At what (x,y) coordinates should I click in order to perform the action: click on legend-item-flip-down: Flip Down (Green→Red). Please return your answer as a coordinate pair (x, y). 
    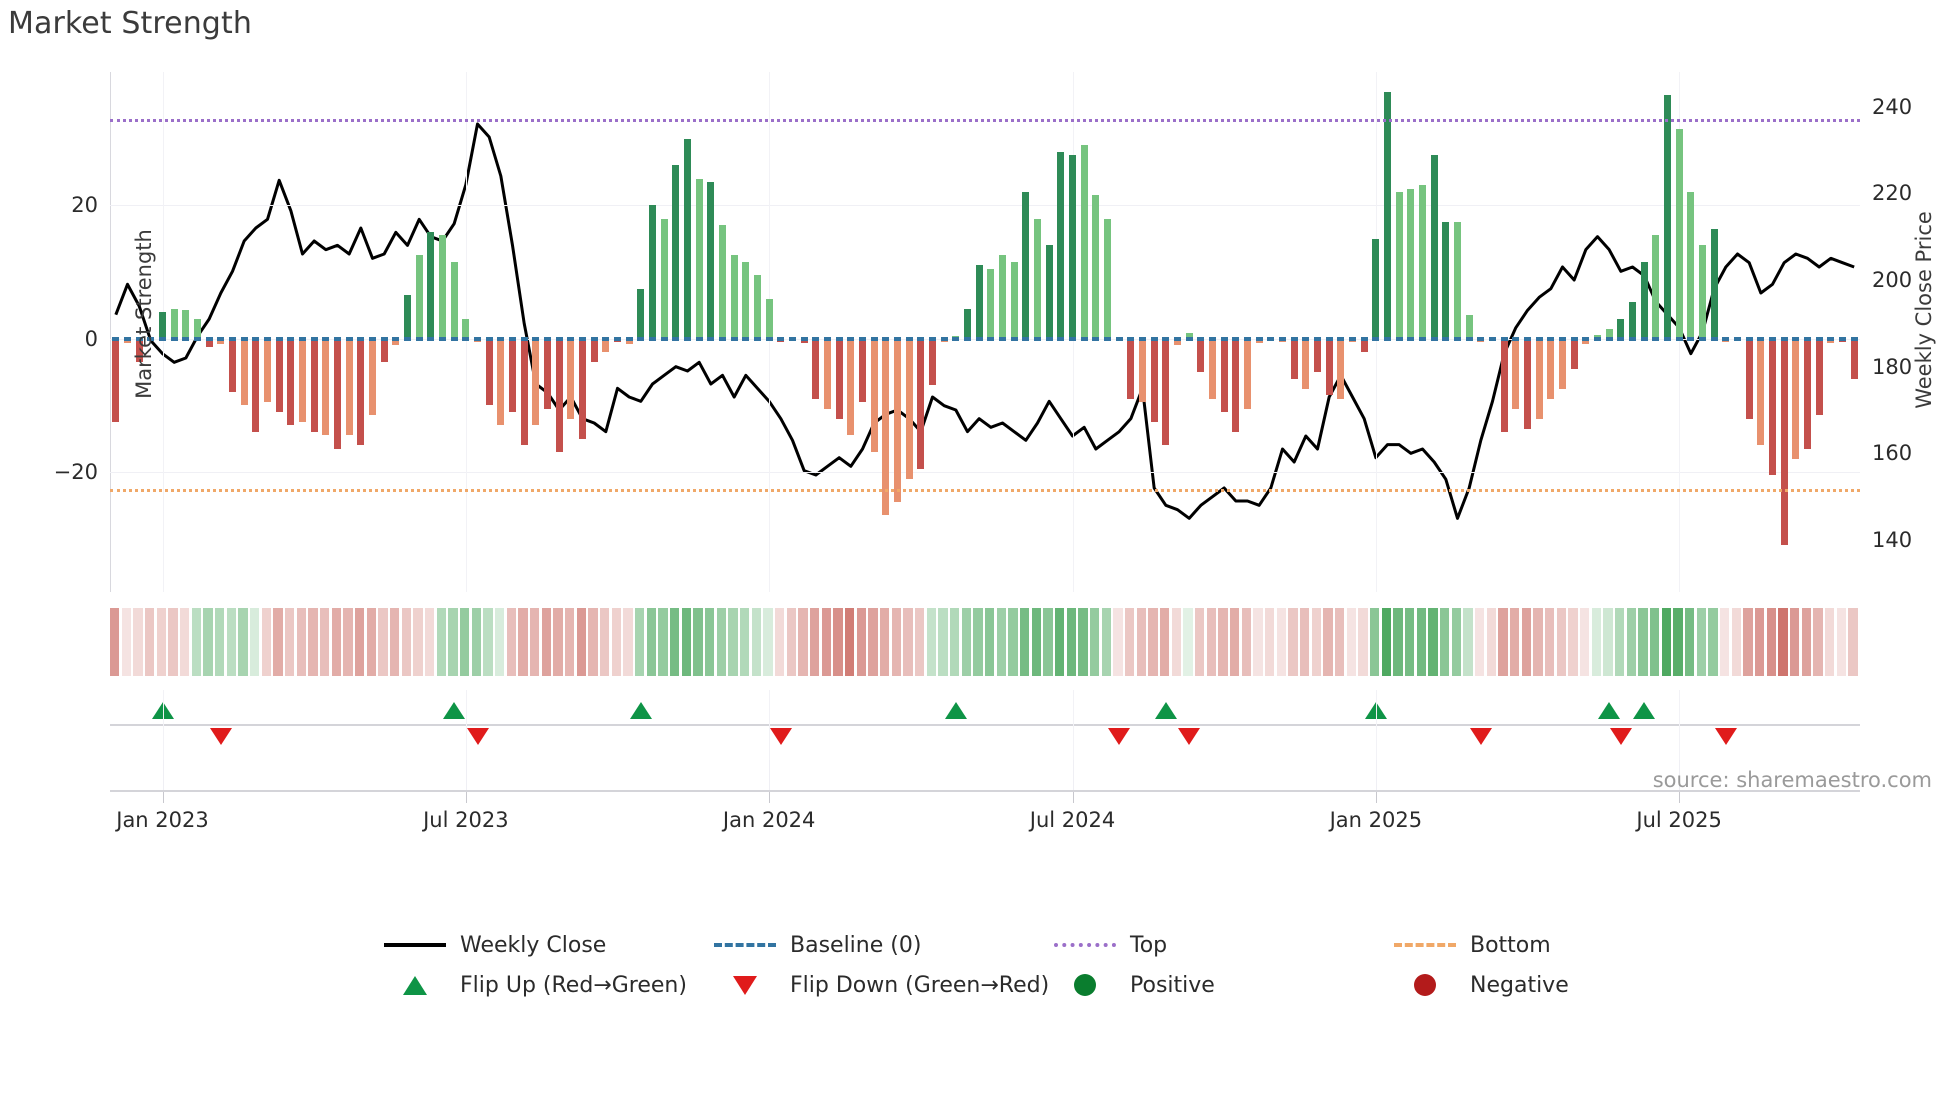
    Looking at the image, I should click on (880, 985).